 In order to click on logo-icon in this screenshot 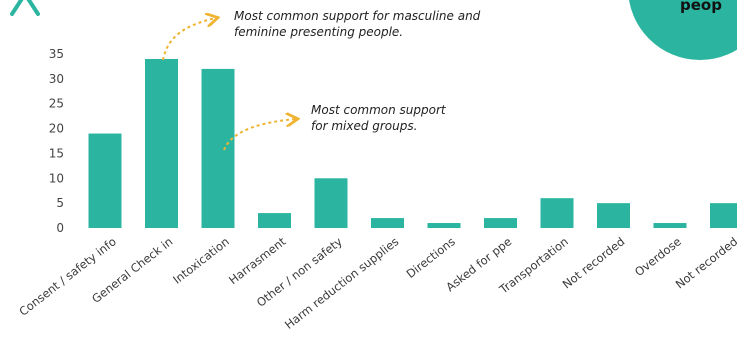, I will do `click(25, 8)`.